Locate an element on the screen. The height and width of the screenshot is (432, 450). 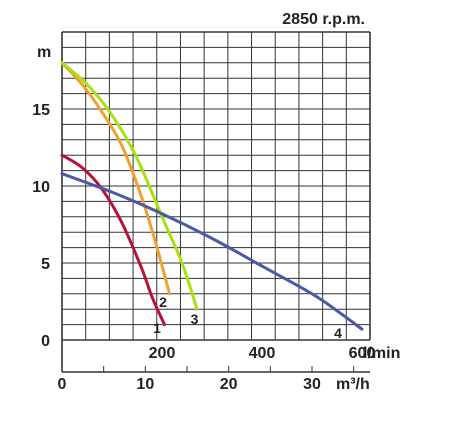
x-unit-top: l/min is located at coordinates (381, 353).